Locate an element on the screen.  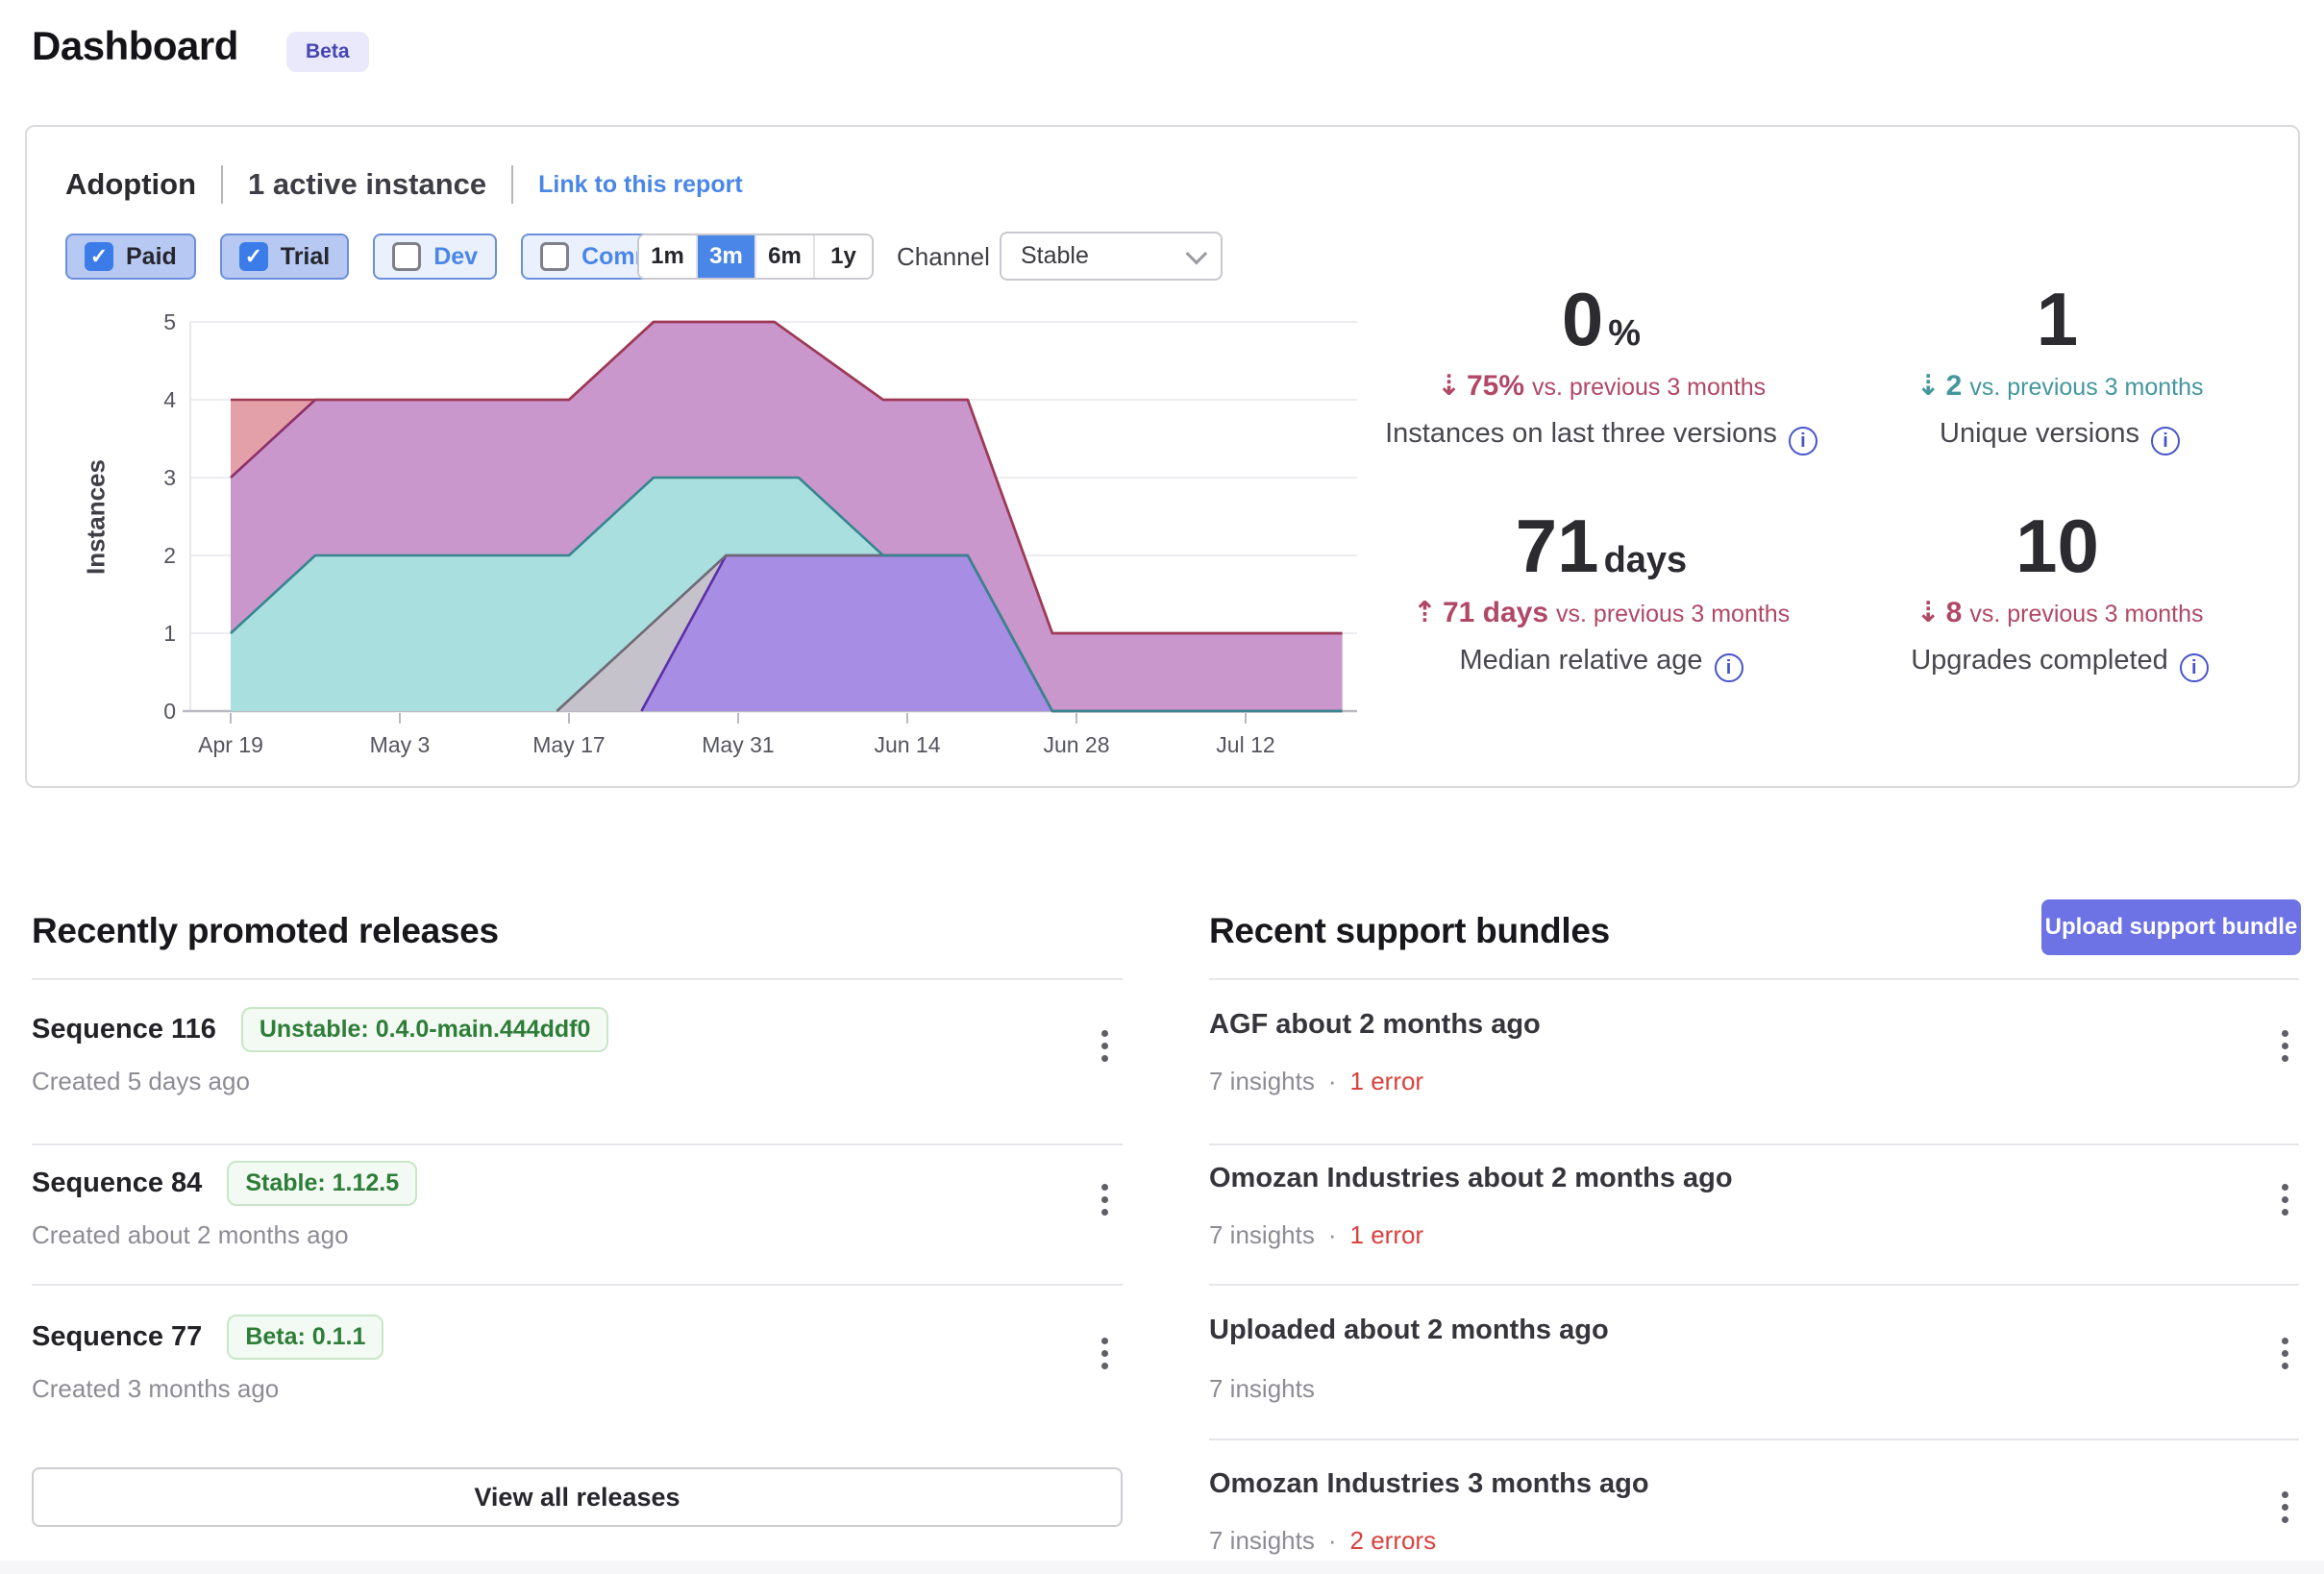
svg-text: 2 is located at coordinates (169, 555).